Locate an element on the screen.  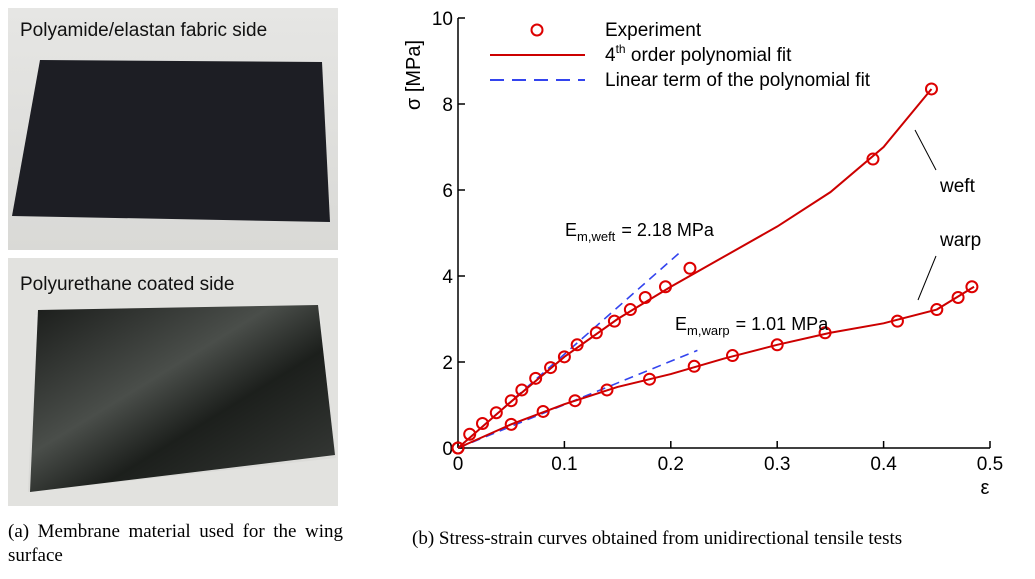
x-axis-label: ε is located at coordinates (985, 488).